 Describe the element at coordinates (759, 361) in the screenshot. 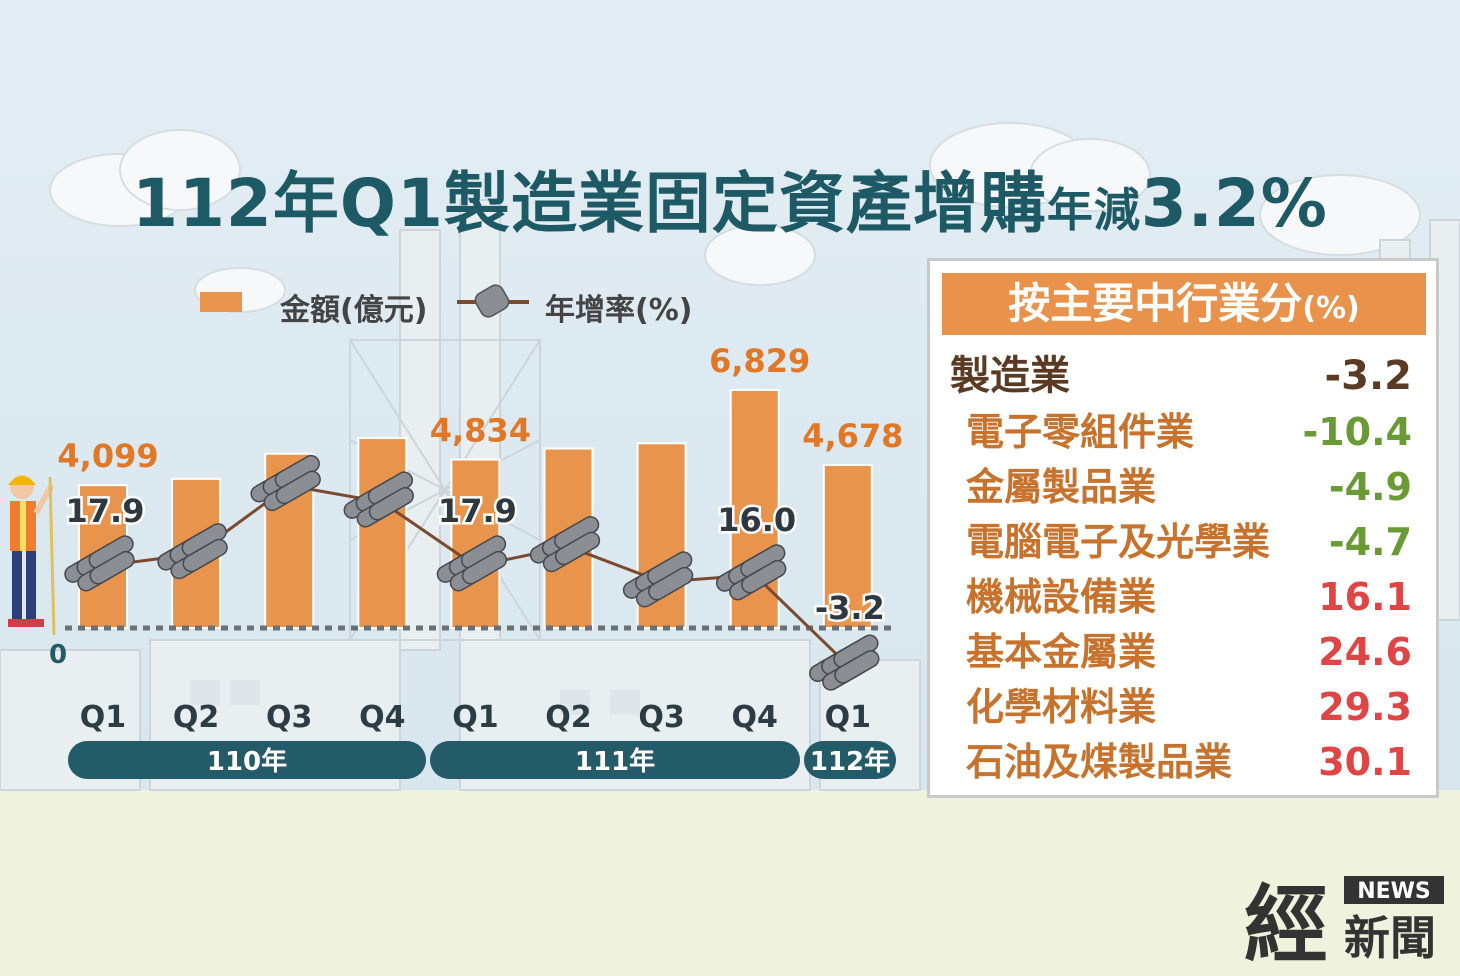

I see `bar-value-label: 6,829` at that location.